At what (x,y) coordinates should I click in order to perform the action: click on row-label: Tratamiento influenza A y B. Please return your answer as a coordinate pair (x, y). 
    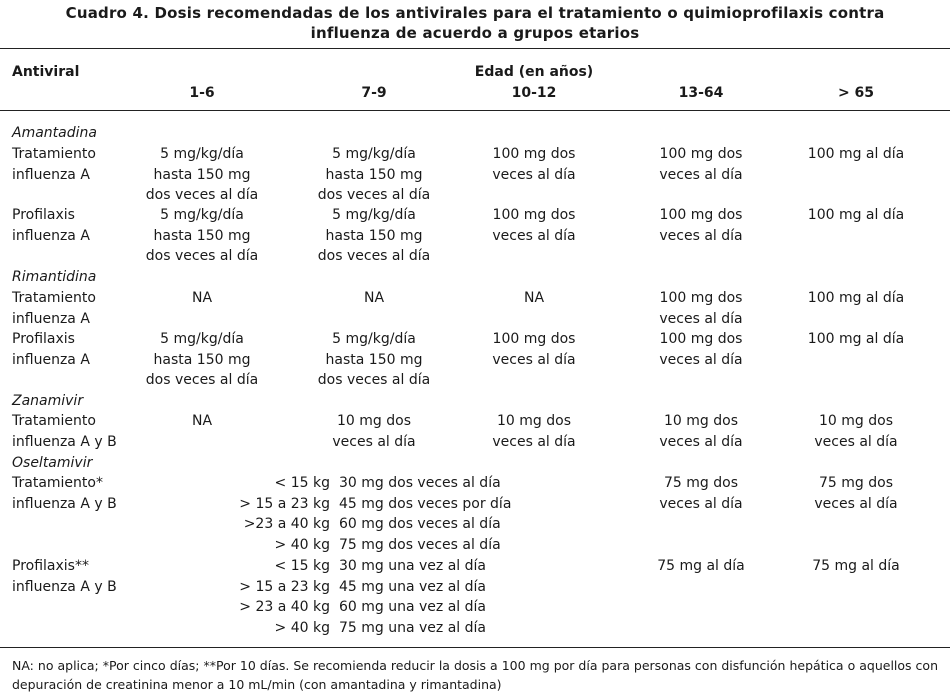
    Looking at the image, I should click on (64, 431).